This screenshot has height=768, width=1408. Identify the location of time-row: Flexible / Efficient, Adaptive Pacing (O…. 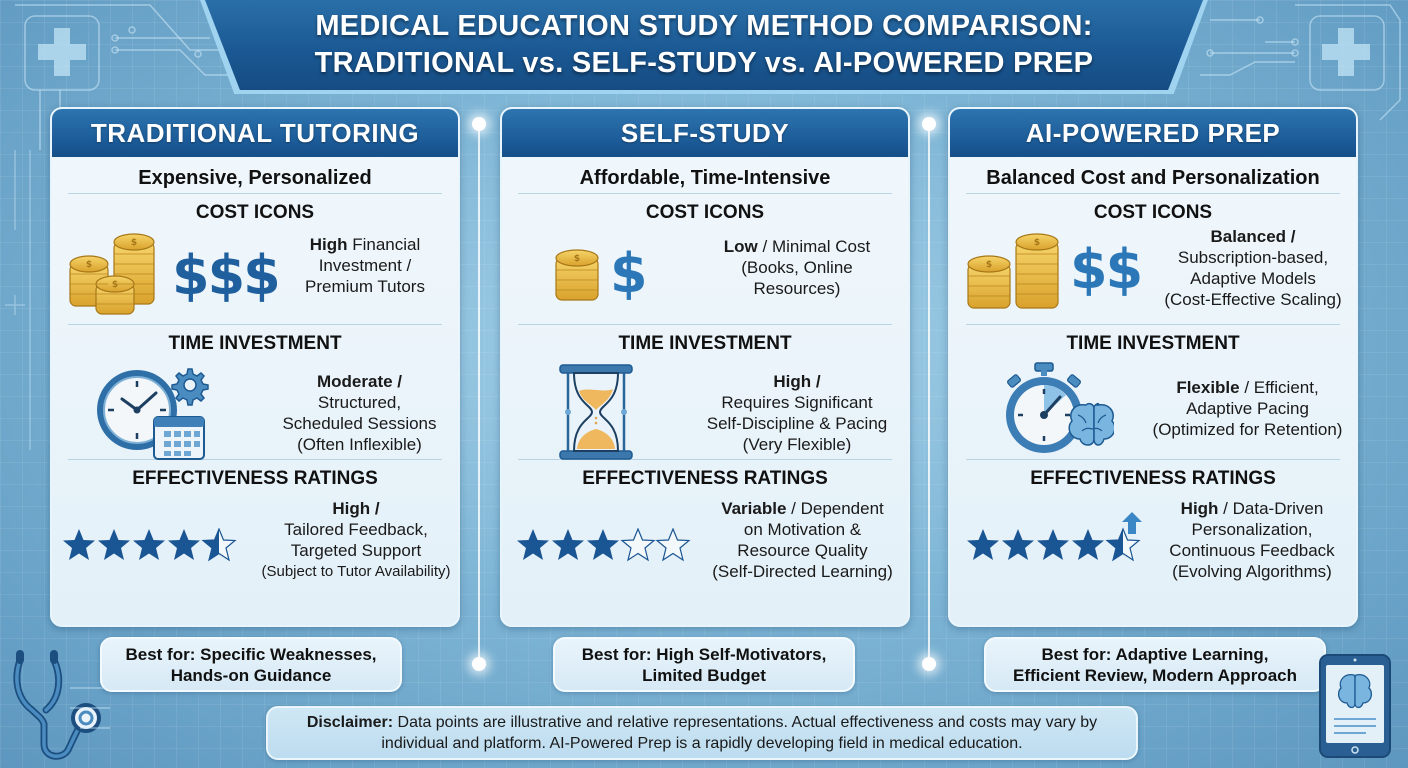
(1153, 408).